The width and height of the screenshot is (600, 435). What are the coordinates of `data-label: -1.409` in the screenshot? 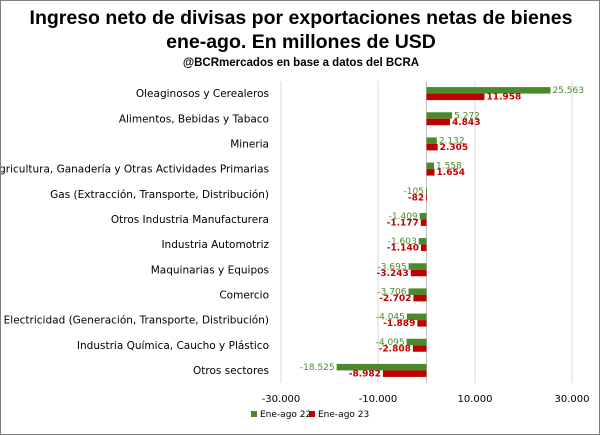 It's located at (403, 217).